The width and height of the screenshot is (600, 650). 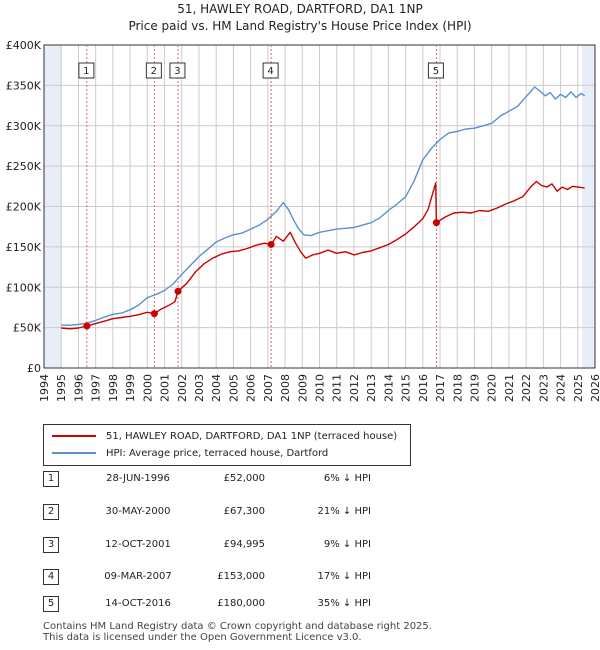 I want to click on table-row: 4 09-MAR-2007 £153,000 17% ↓ HPI, so click(x=213, y=578).